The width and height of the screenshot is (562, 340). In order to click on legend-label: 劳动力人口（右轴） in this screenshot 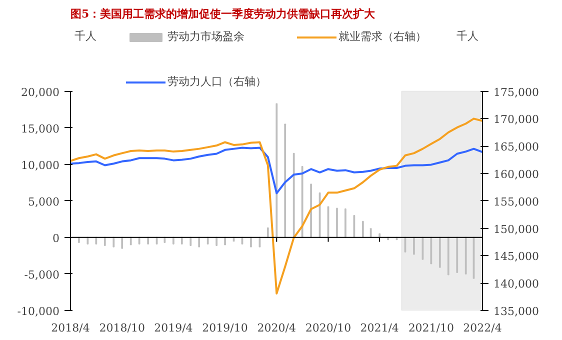, I will do `click(217, 81)`.